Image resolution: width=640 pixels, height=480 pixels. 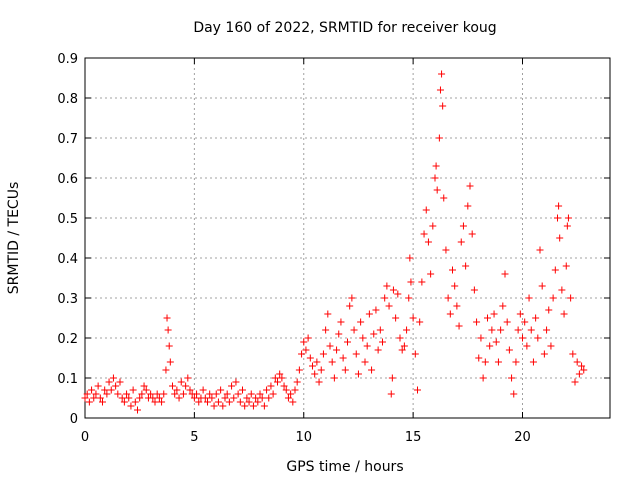 I want to click on y-tick-label: 0, so click(x=74, y=419).